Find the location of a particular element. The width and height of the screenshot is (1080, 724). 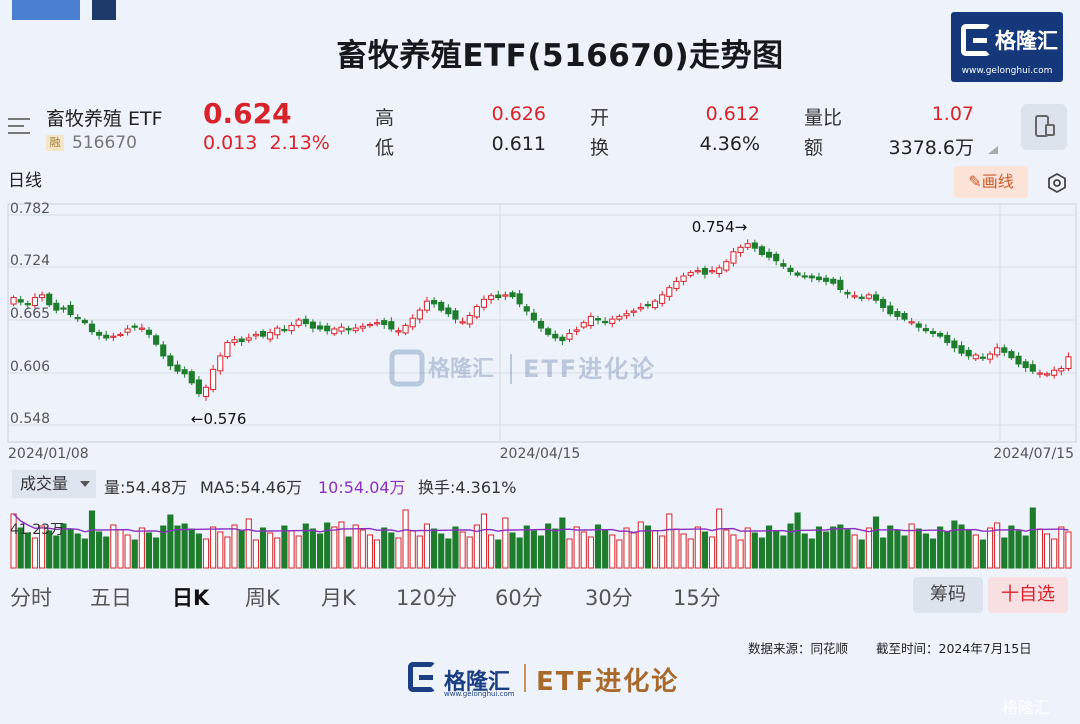

landscape-button is located at coordinates (1044, 127).